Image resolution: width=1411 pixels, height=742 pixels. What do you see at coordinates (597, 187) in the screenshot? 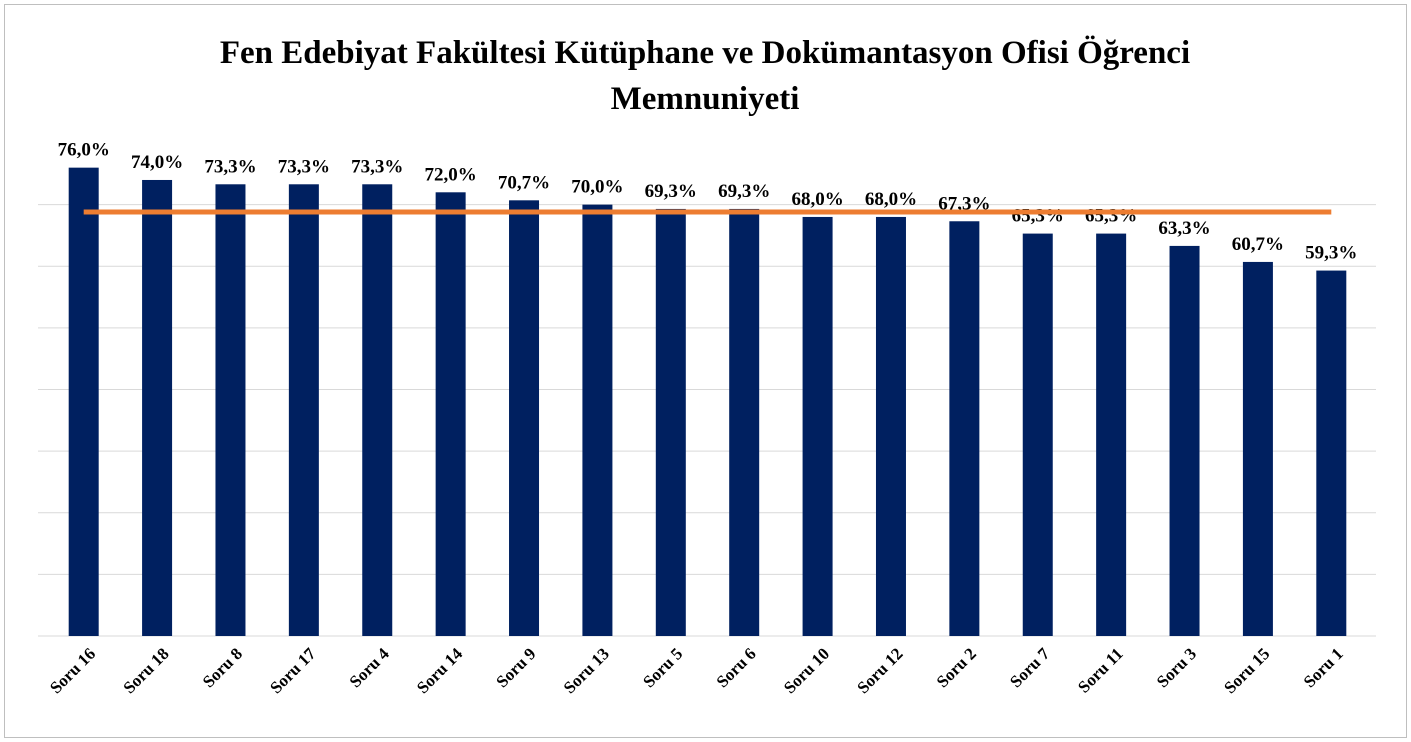
I see `data-label: 70,0%` at bounding box center [597, 187].